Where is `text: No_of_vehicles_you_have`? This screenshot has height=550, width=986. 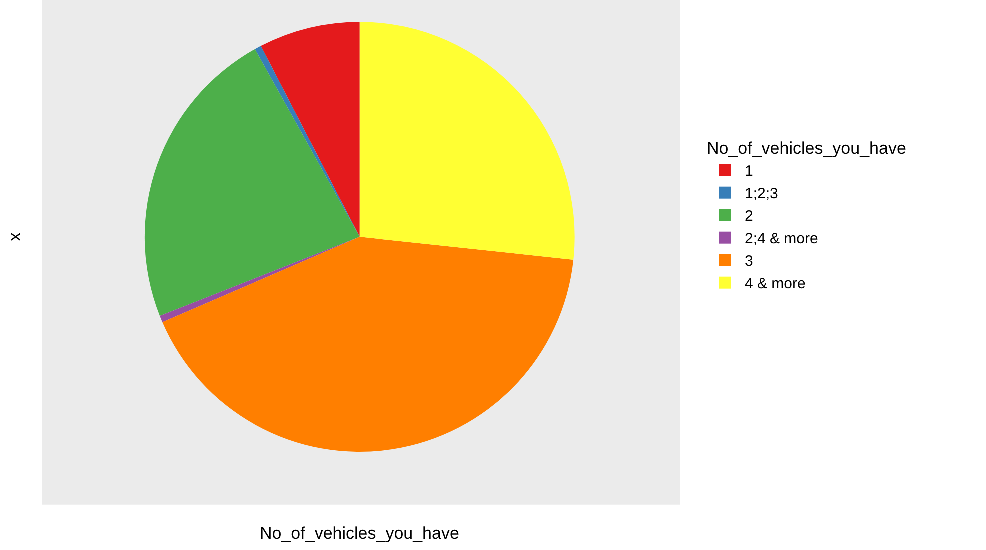 text: No_of_vehicles_you_have is located at coordinates (360, 533).